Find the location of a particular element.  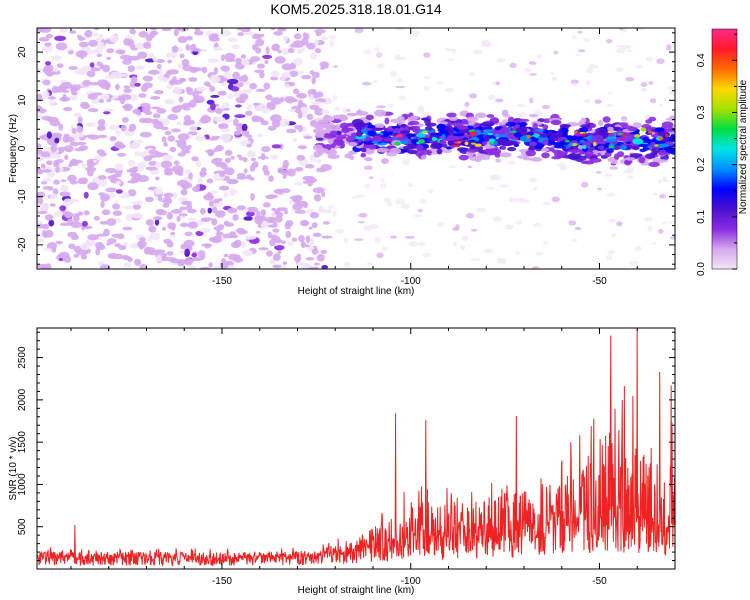

snr-x-tick-label: -150 is located at coordinates (222, 581).